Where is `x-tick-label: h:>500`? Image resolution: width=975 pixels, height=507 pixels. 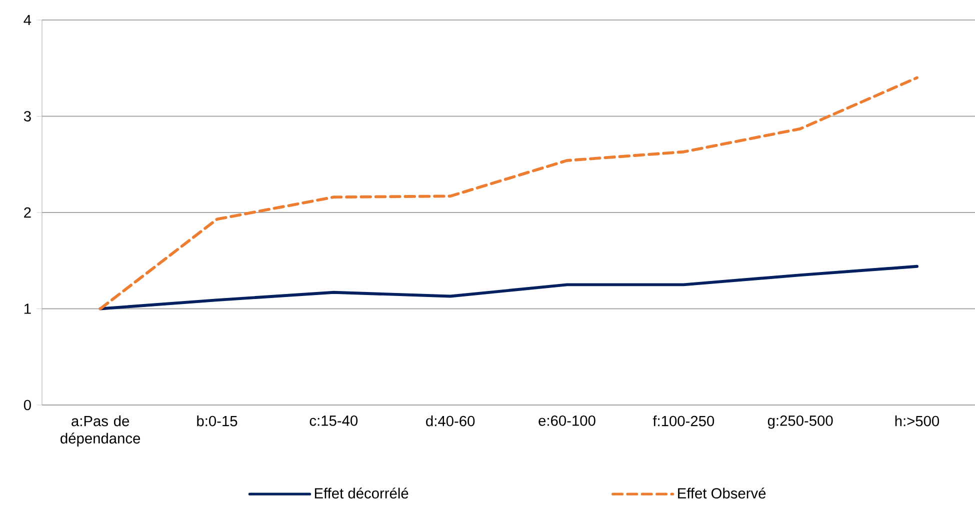
x-tick-label: h:>500 is located at coordinates (917, 420).